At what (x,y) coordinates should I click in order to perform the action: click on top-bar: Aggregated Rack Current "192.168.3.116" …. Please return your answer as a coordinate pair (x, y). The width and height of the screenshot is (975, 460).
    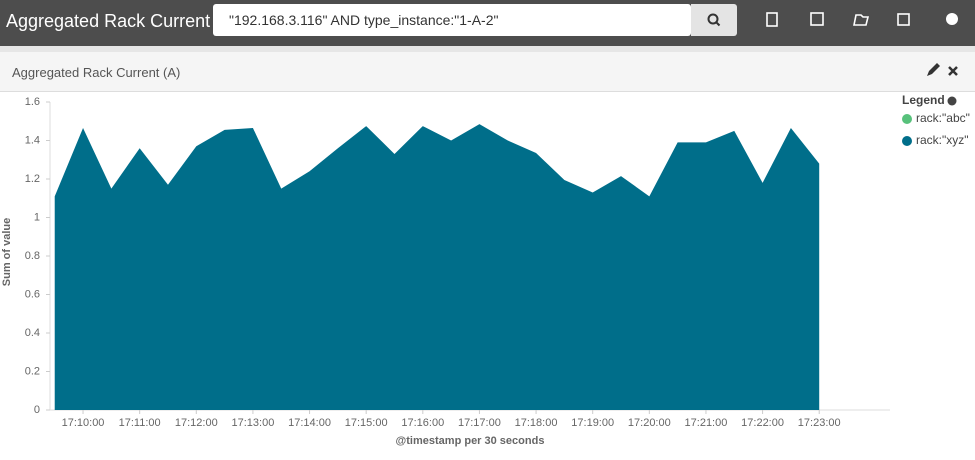
    Looking at the image, I should click on (487, 23).